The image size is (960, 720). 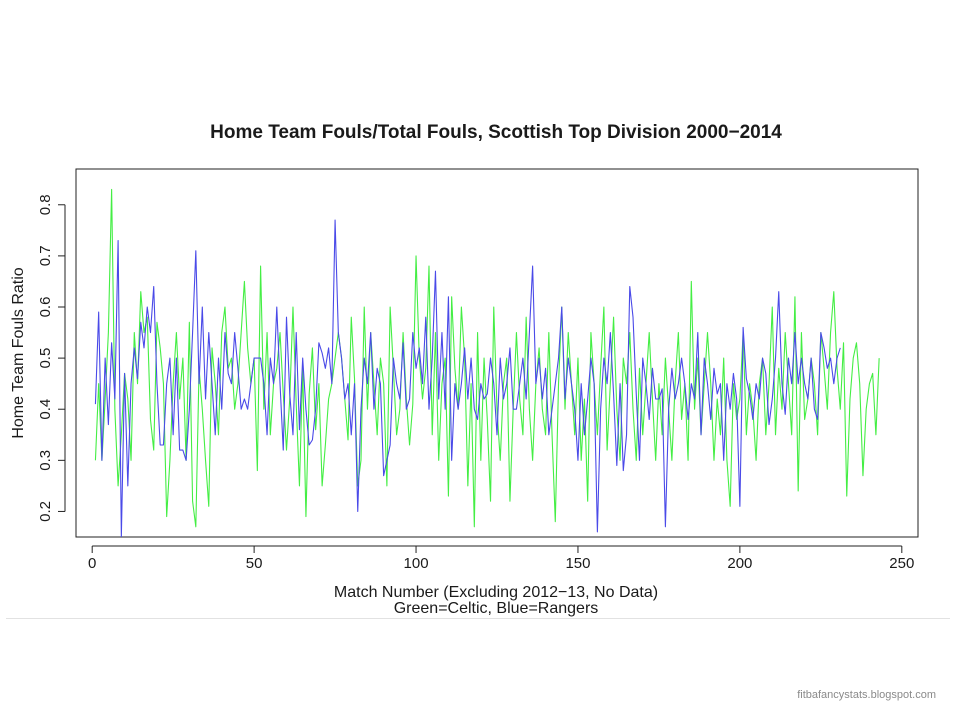 I want to click on y-tick-label: 0.4, so click(x=45, y=409).